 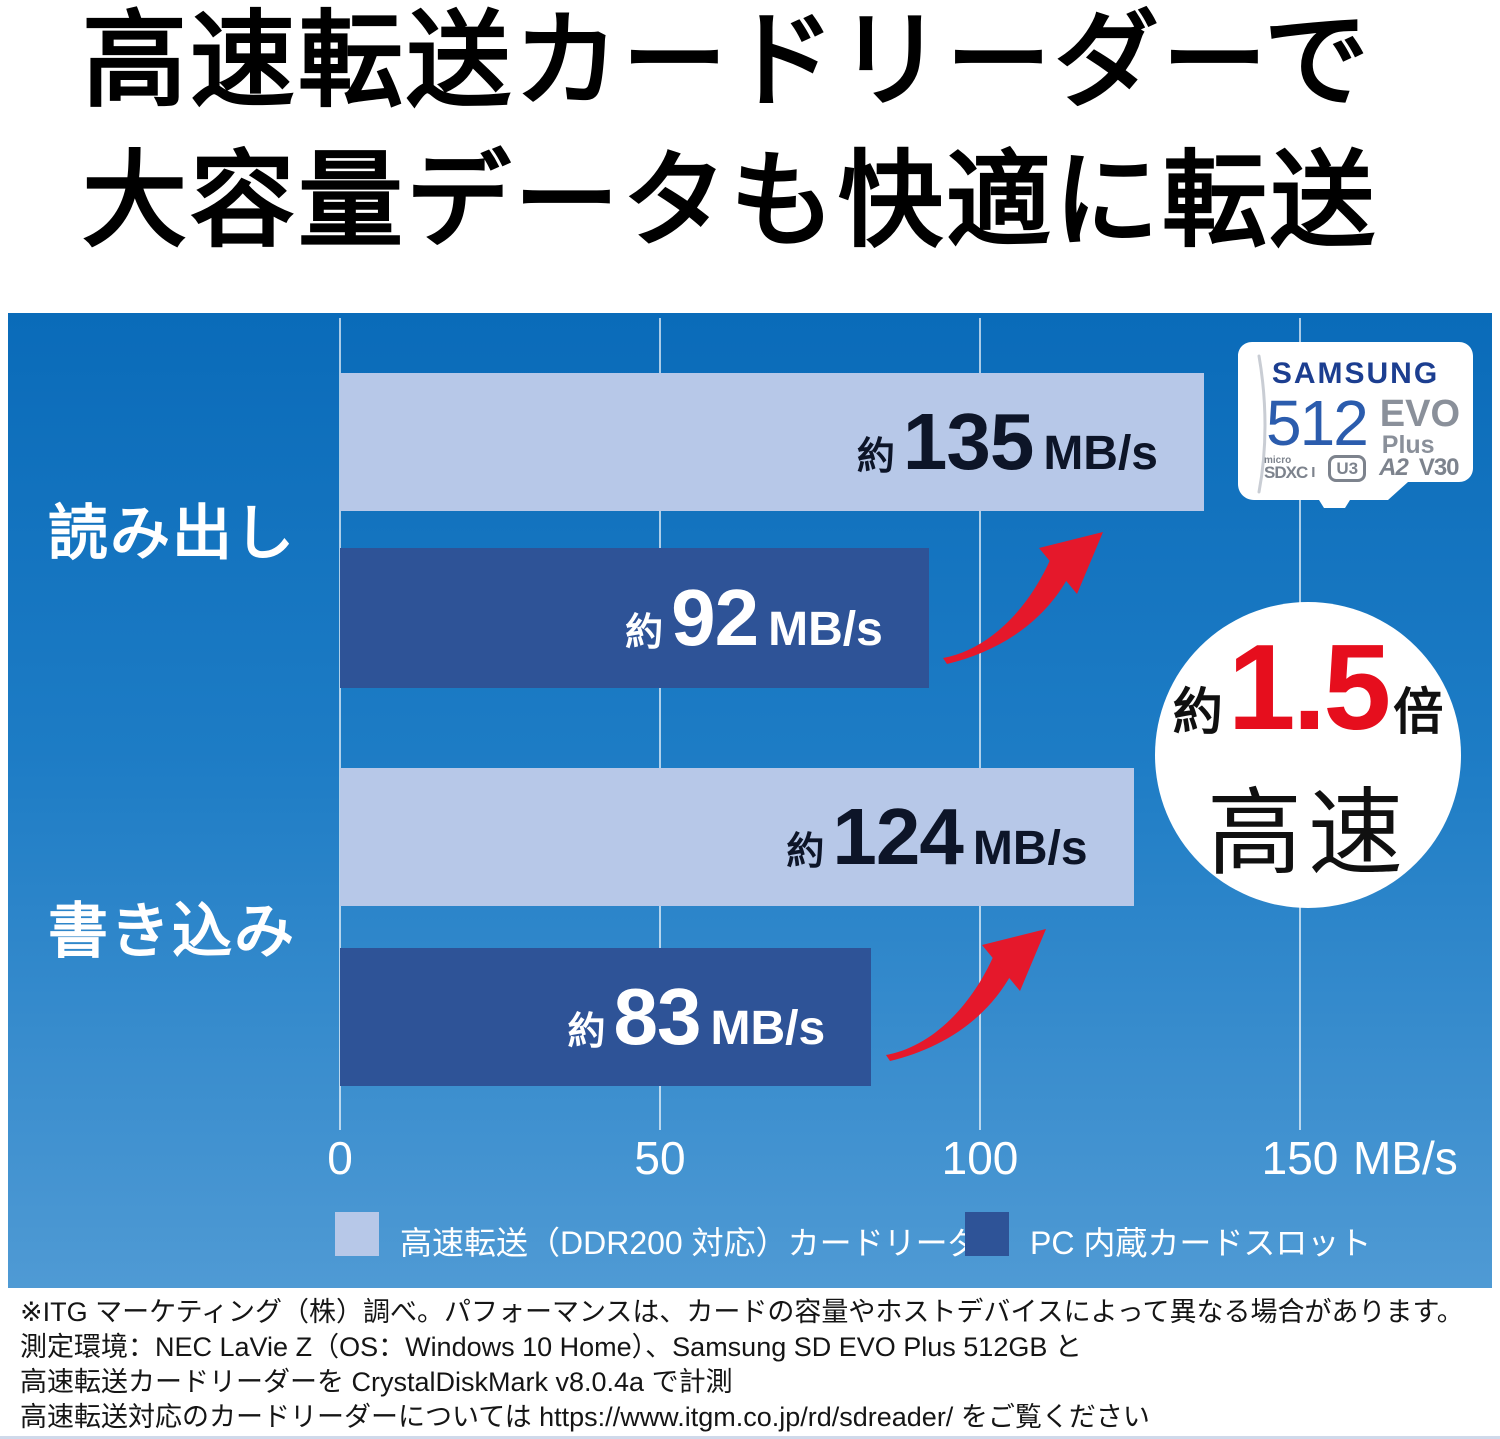 What do you see at coordinates (937, 836) in the screenshot?
I see `bar-value-label: 約 124 MB/s` at bounding box center [937, 836].